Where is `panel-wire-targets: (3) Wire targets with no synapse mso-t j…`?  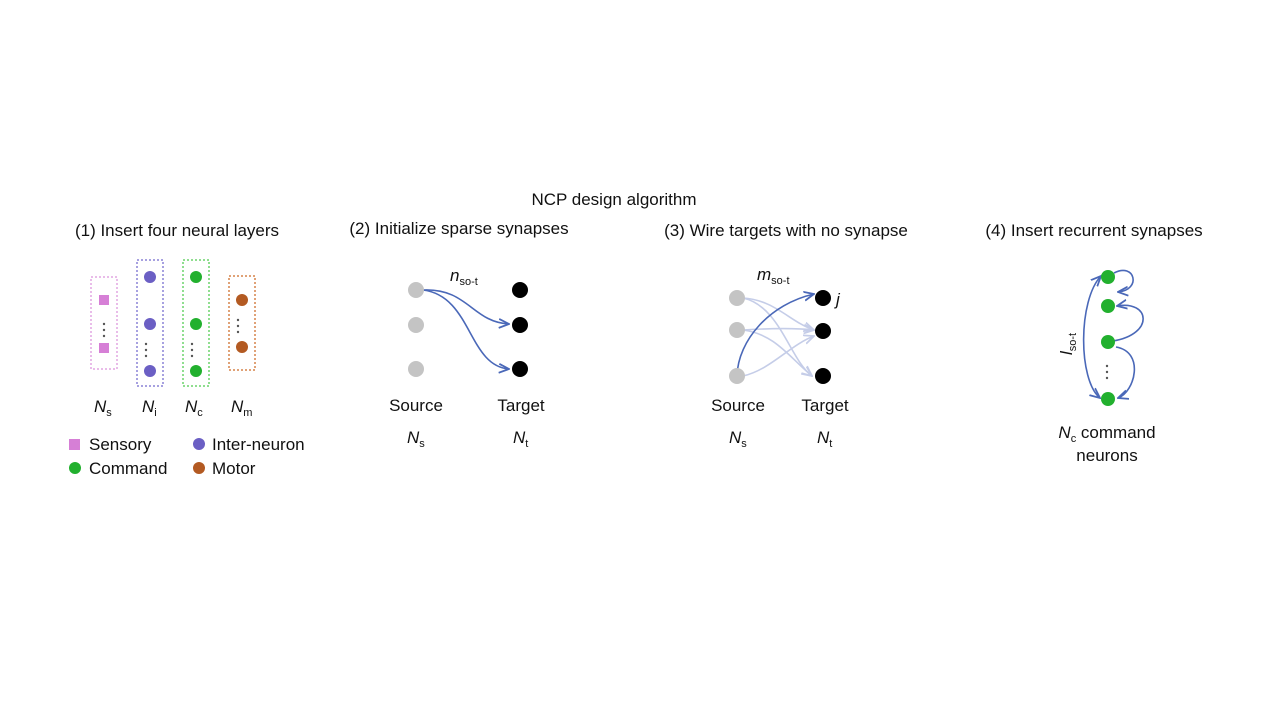 panel-wire-targets: (3) Wire targets with no synapse mso-t j… is located at coordinates (786, 335).